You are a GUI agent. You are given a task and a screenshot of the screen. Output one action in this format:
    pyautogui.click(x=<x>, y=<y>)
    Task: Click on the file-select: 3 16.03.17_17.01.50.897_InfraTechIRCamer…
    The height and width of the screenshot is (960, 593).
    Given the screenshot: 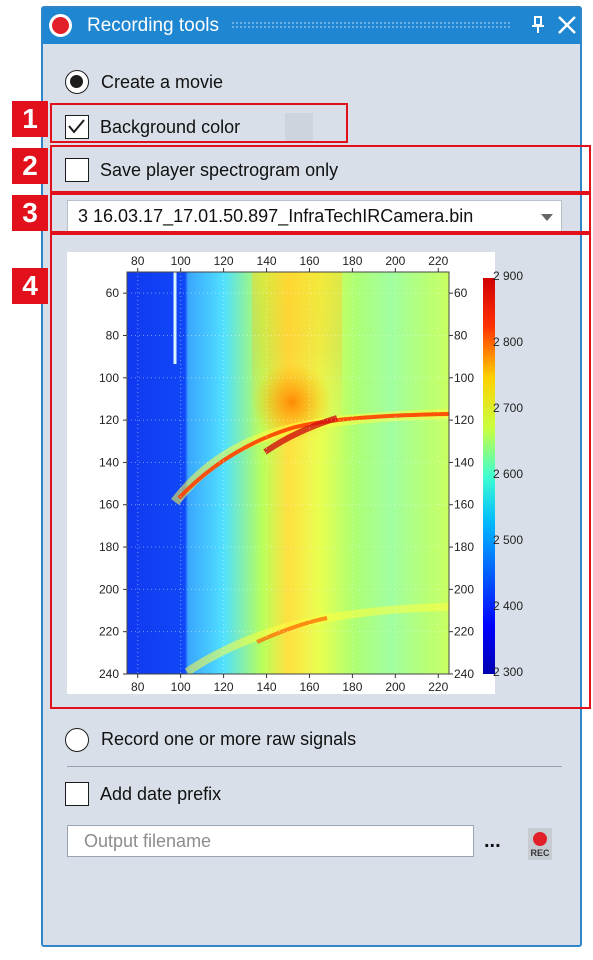 What is the action you would take?
    pyautogui.click(x=314, y=216)
    